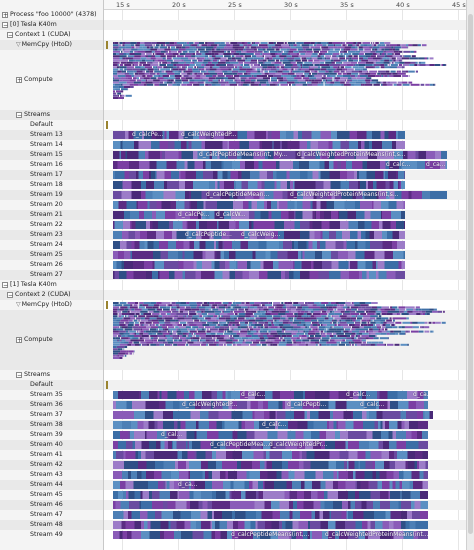  I want to click on tree-row-stream-18: Stream 18, so click(51, 185).